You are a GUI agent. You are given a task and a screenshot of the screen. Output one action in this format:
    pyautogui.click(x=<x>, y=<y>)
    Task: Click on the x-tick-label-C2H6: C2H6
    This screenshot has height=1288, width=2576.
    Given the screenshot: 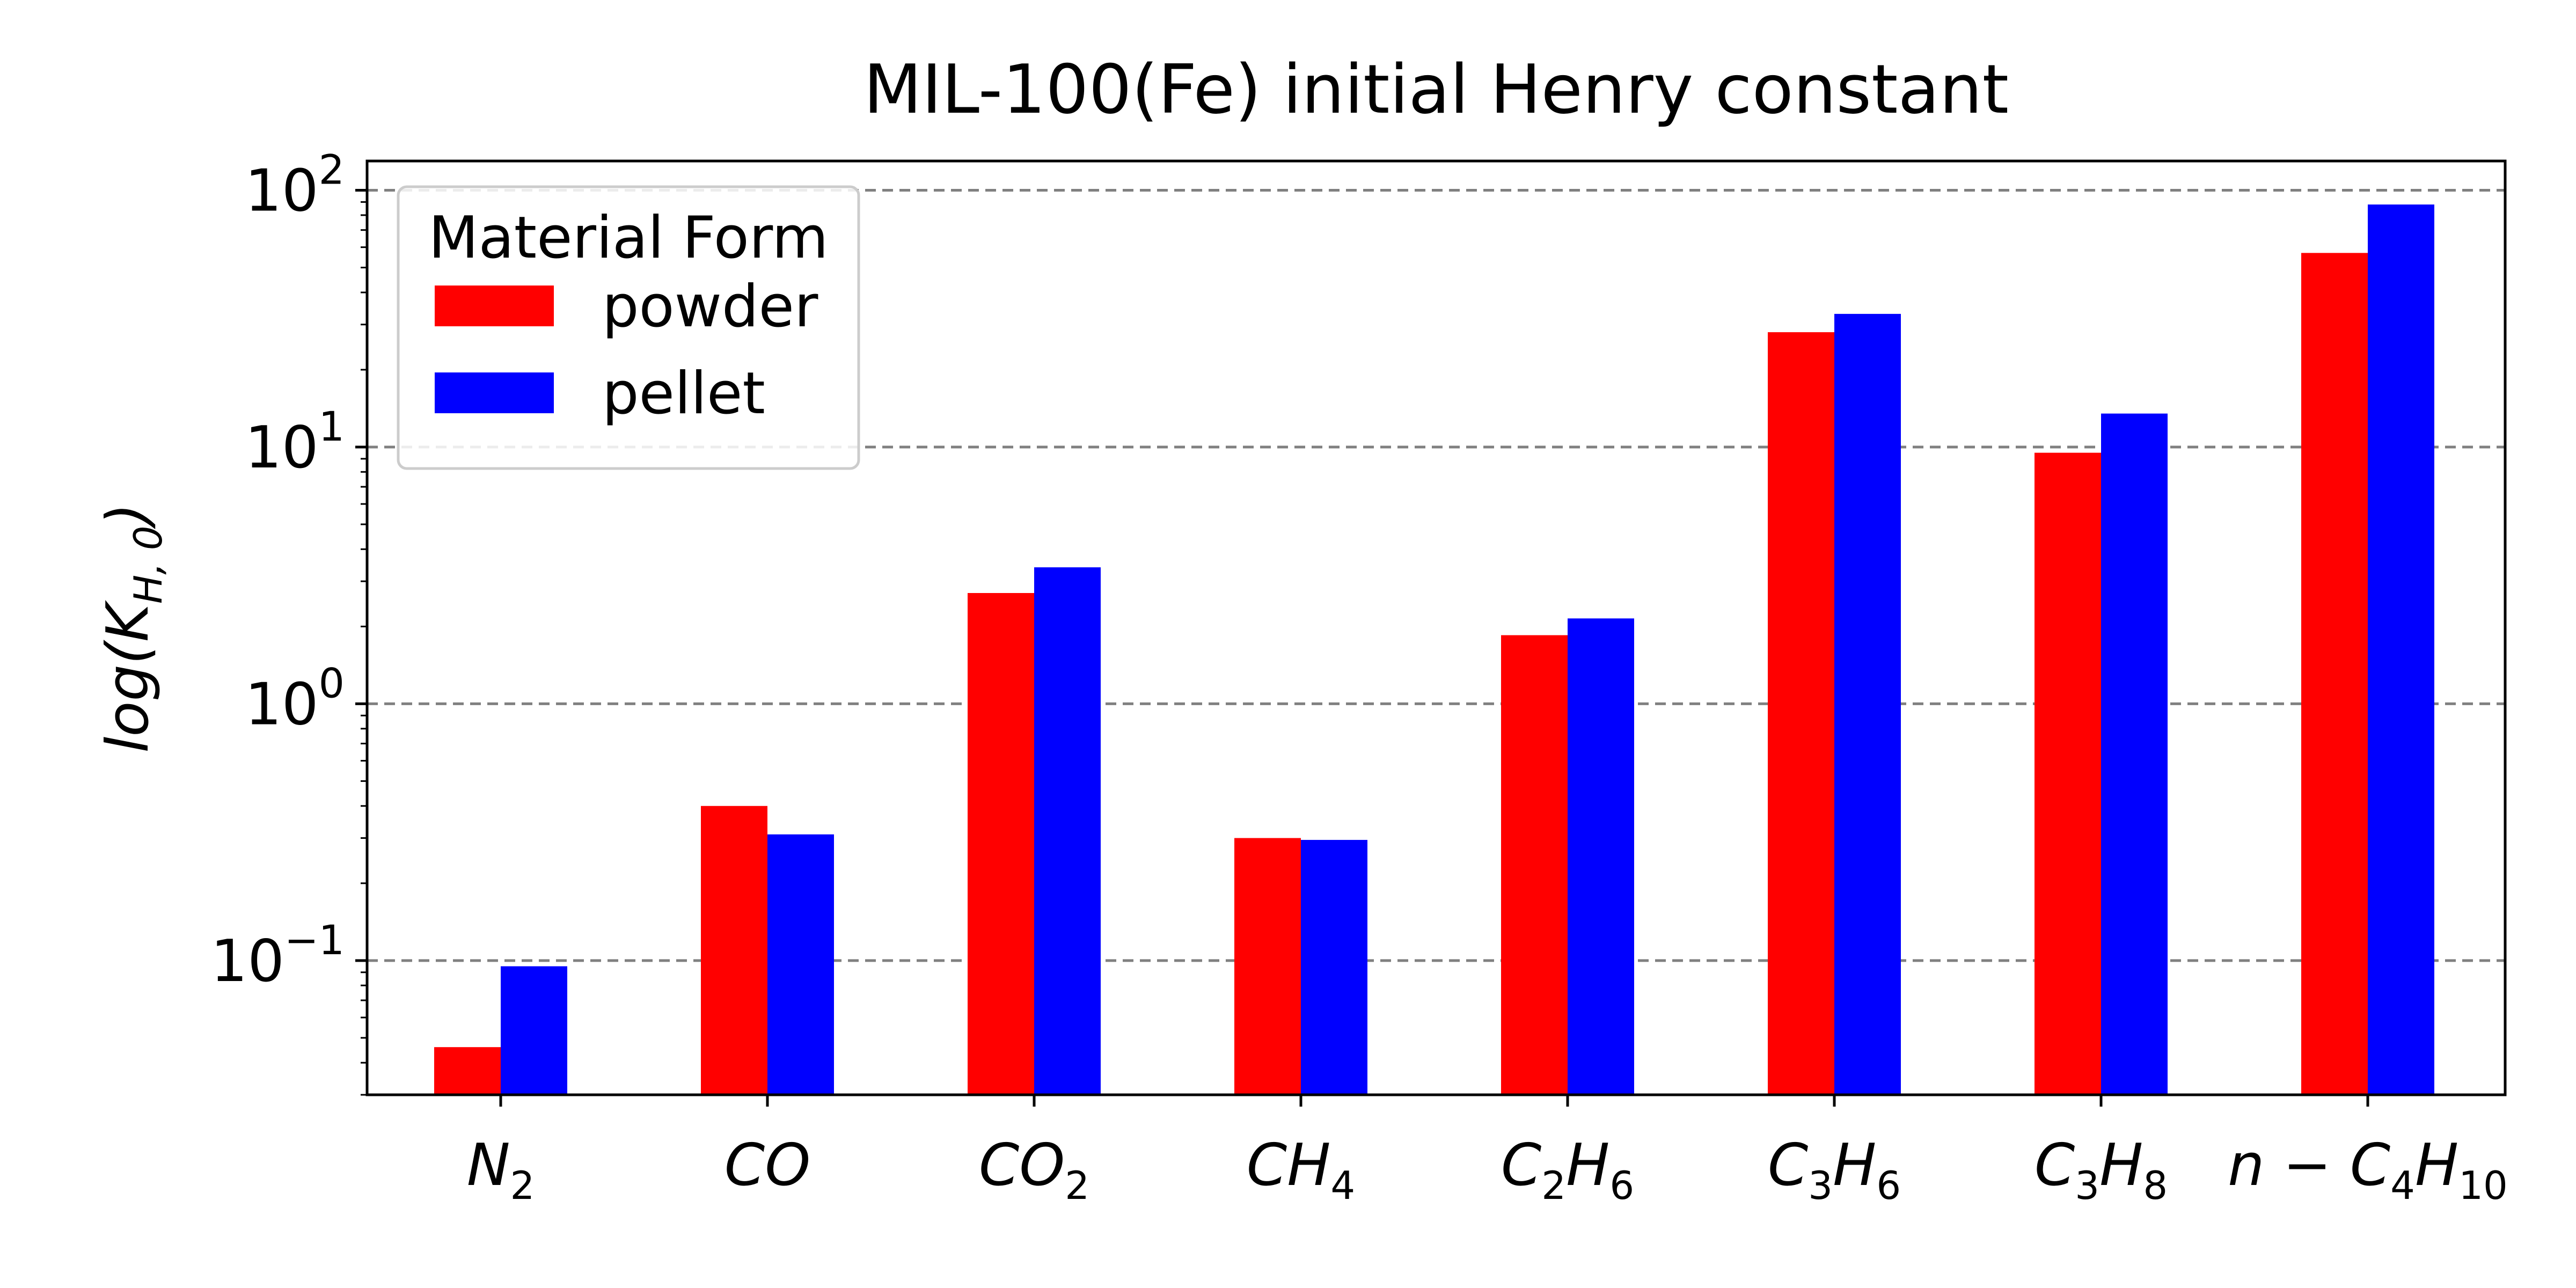 What is the action you would take?
    pyautogui.click(x=1567, y=1170)
    